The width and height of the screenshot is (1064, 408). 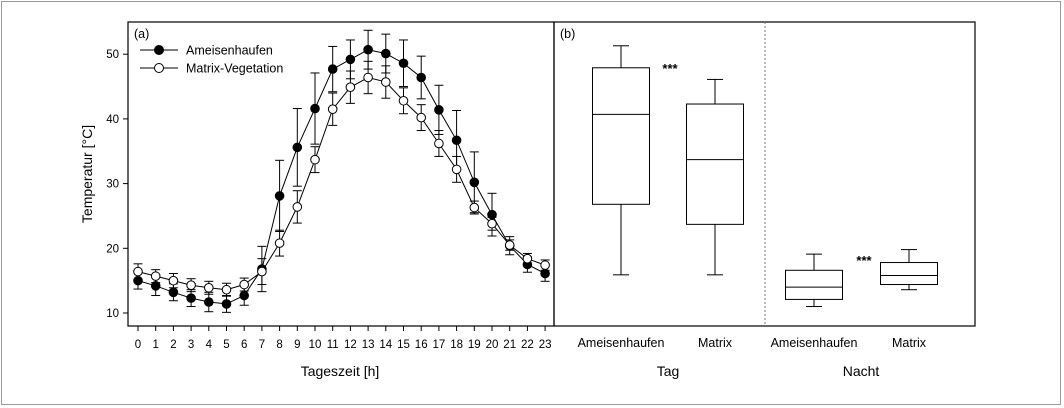 What do you see at coordinates (244, 345) in the screenshot?
I see `x-tick-label: 6` at bounding box center [244, 345].